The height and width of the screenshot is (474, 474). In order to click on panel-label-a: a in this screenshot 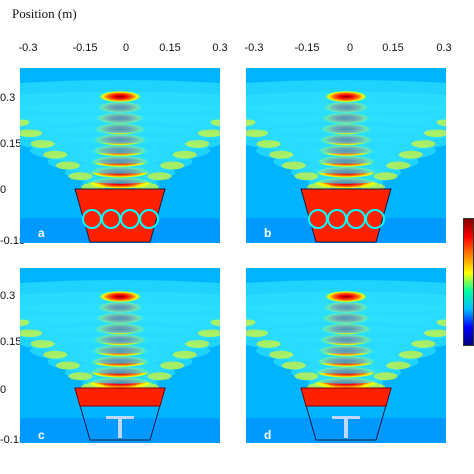, I will do `click(41, 233)`.